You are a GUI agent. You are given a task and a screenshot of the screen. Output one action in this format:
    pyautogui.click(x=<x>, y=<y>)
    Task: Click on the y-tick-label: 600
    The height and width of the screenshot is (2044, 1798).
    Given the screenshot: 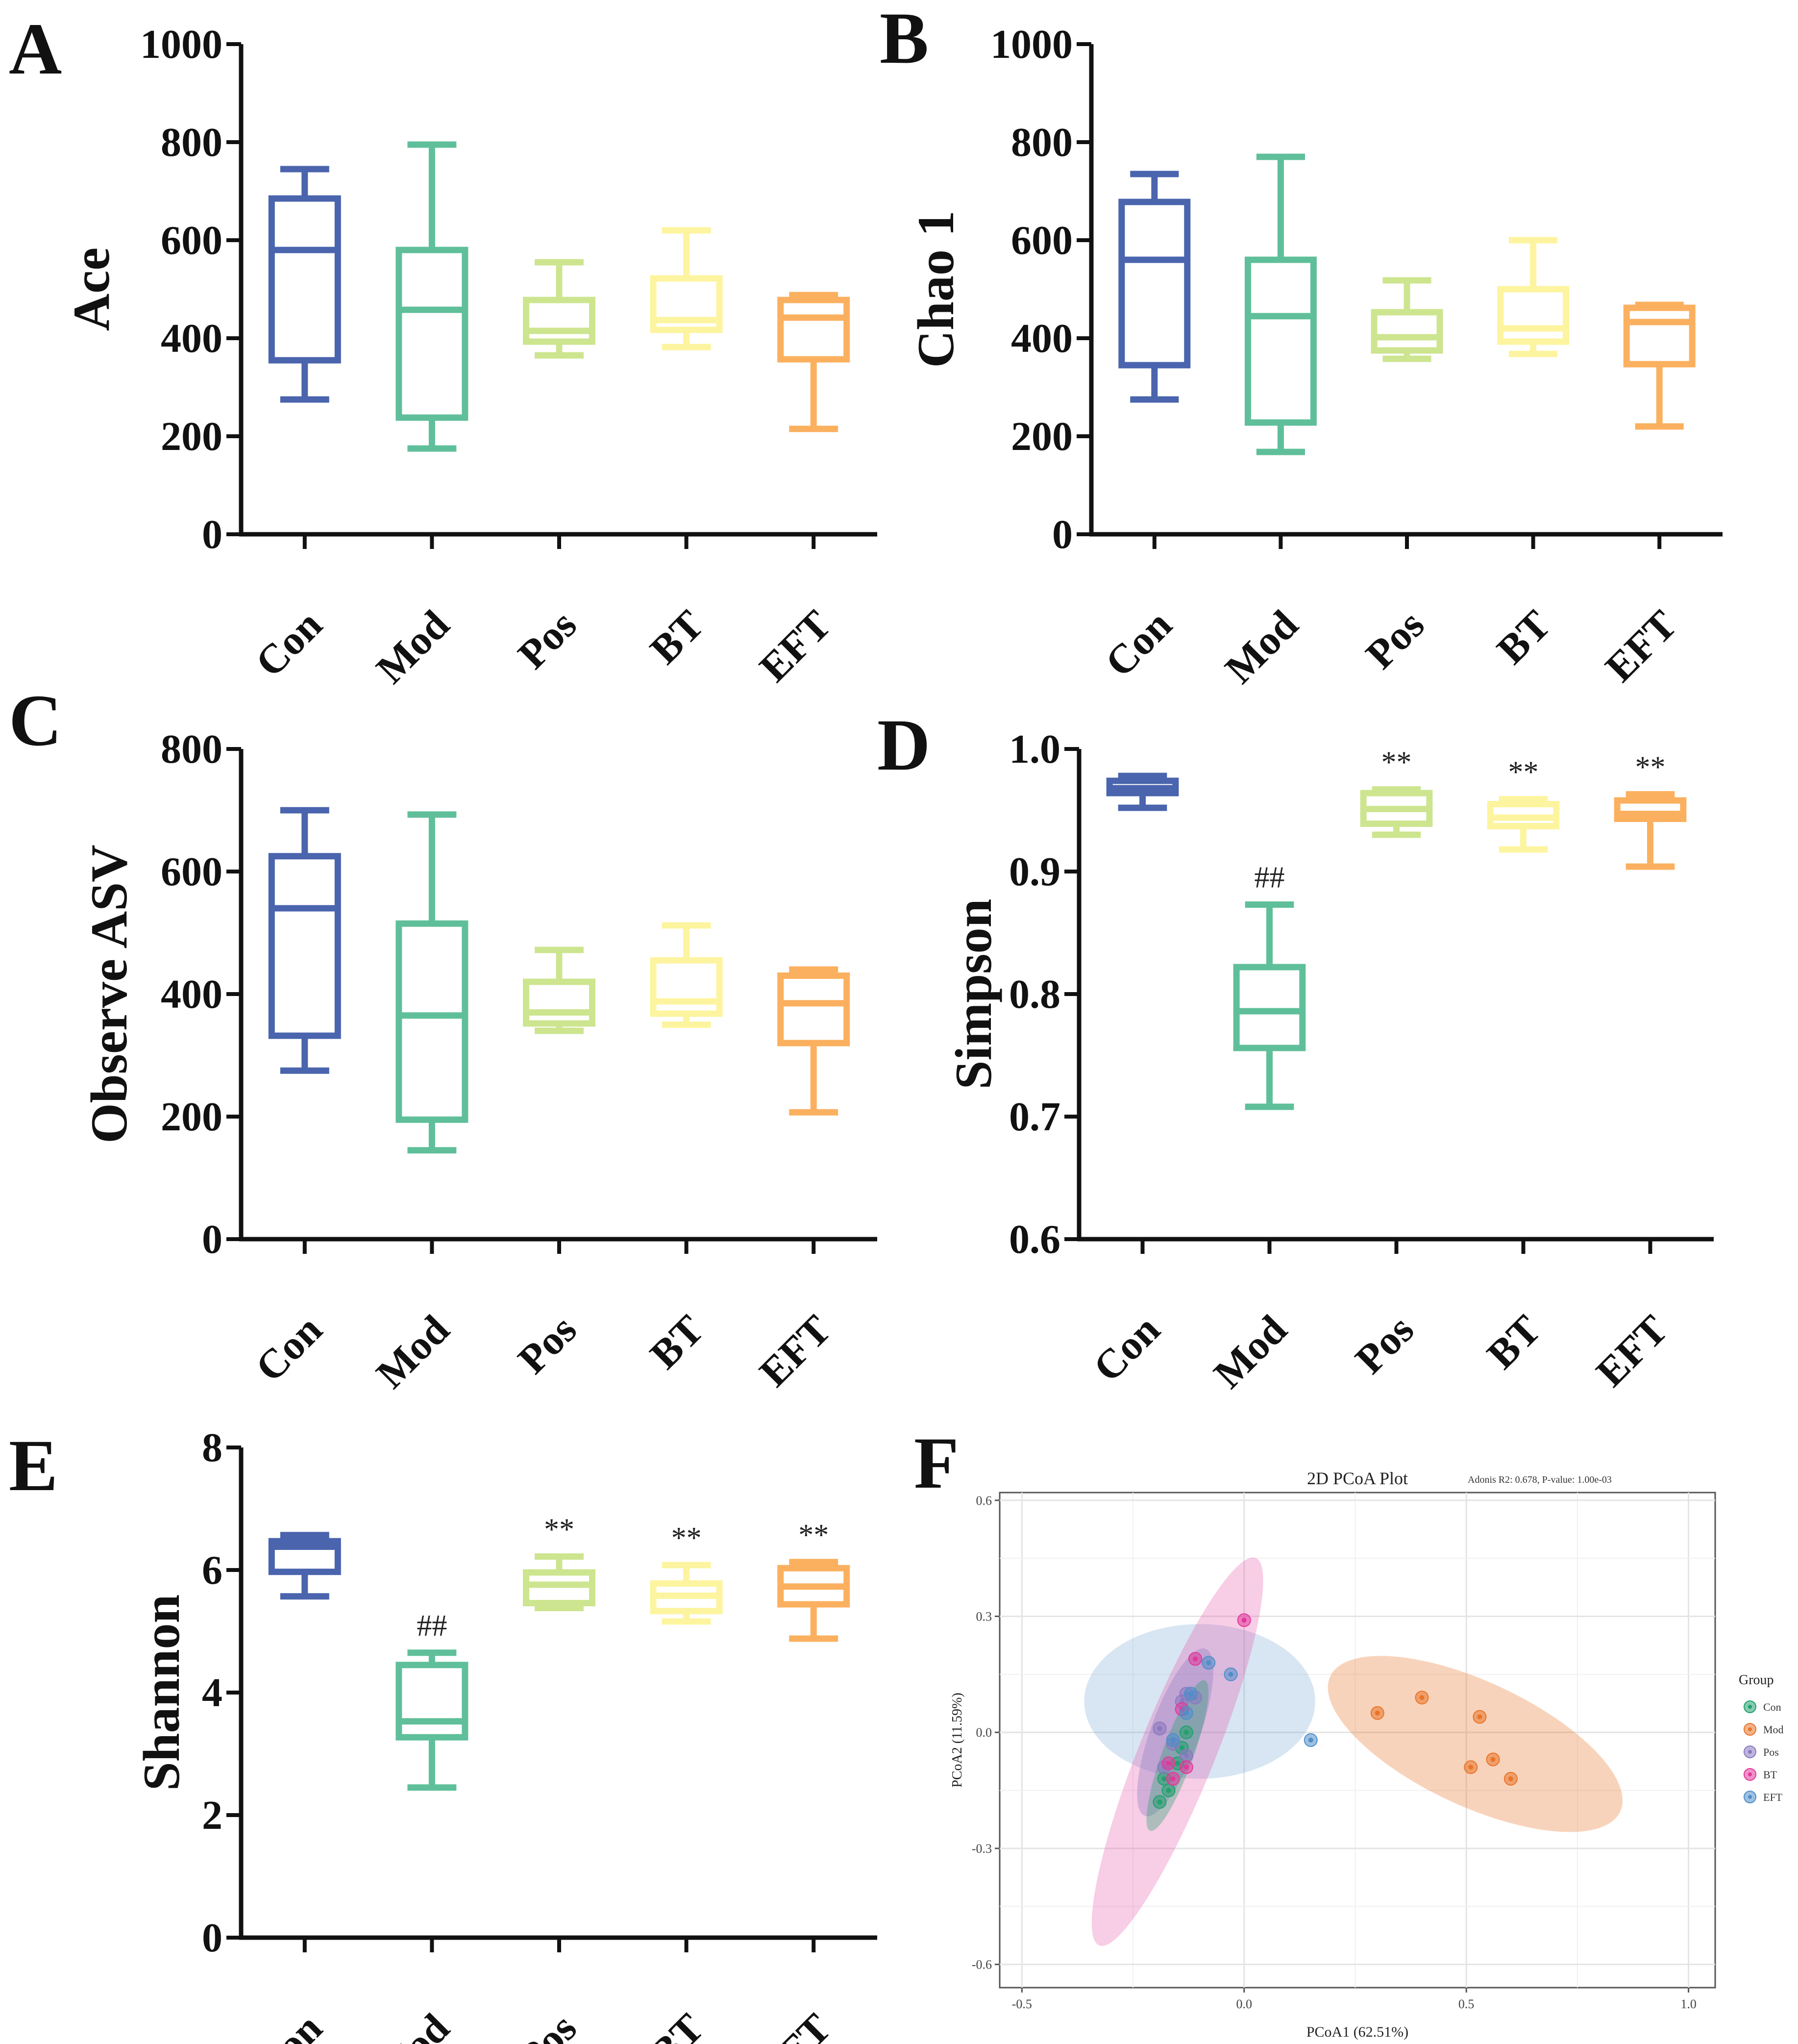 What is the action you would take?
    pyautogui.click(x=191, y=872)
    